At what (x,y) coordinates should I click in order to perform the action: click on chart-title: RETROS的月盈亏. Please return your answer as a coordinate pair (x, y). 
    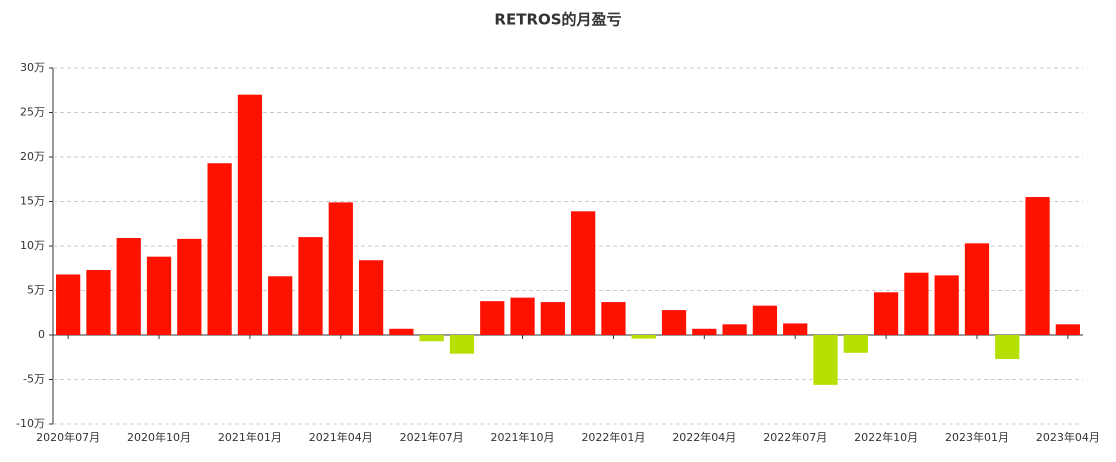
    Looking at the image, I should click on (557, 20).